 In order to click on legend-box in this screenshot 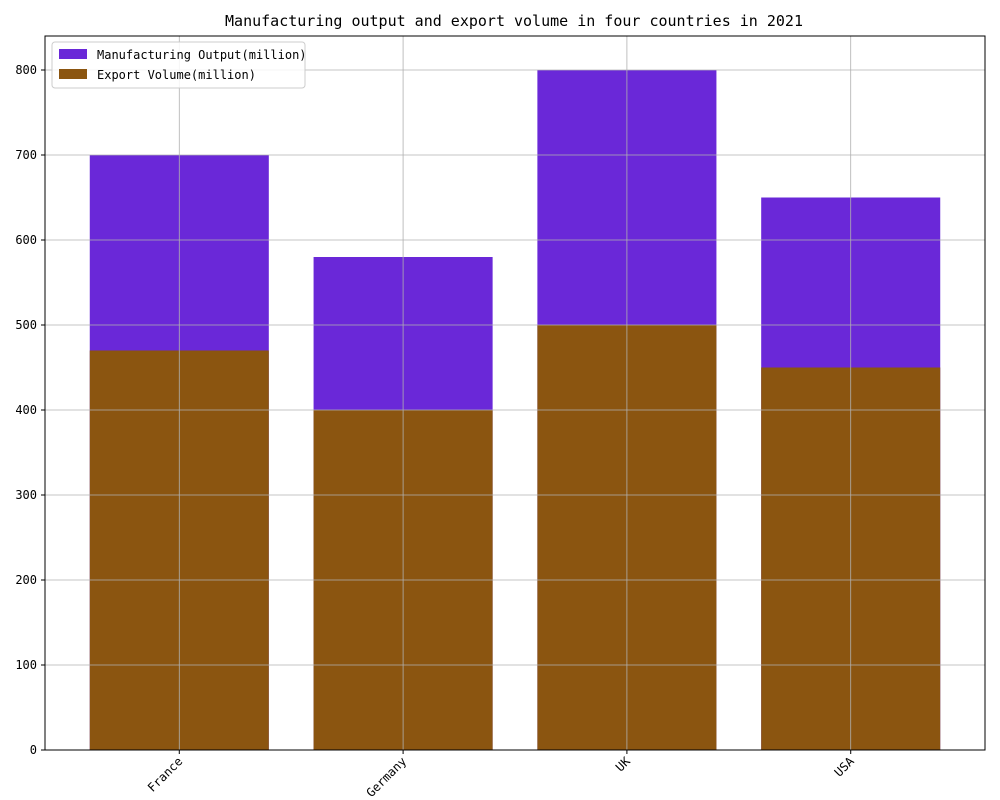, I will do `click(178, 65)`.